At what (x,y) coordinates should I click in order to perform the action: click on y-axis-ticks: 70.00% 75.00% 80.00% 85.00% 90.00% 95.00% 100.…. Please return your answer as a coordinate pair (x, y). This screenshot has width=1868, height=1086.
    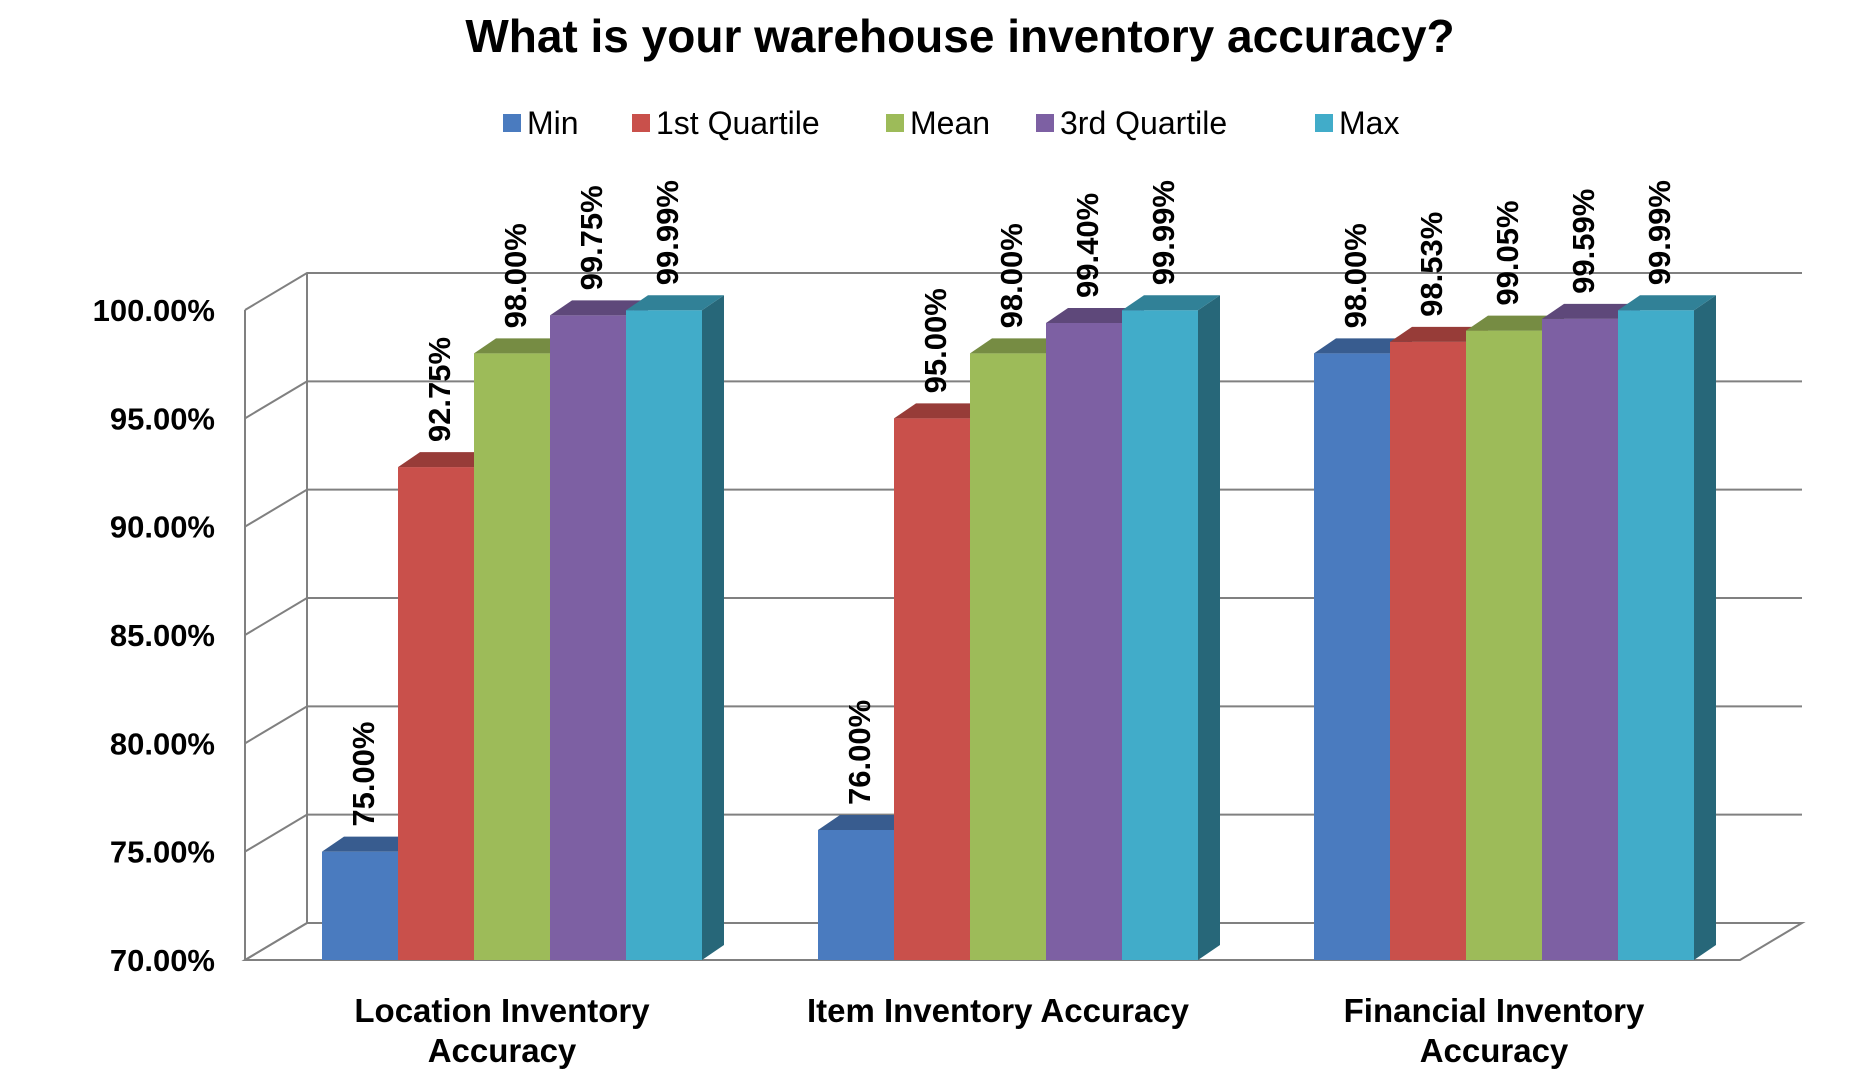
    Looking at the image, I should click on (154, 635).